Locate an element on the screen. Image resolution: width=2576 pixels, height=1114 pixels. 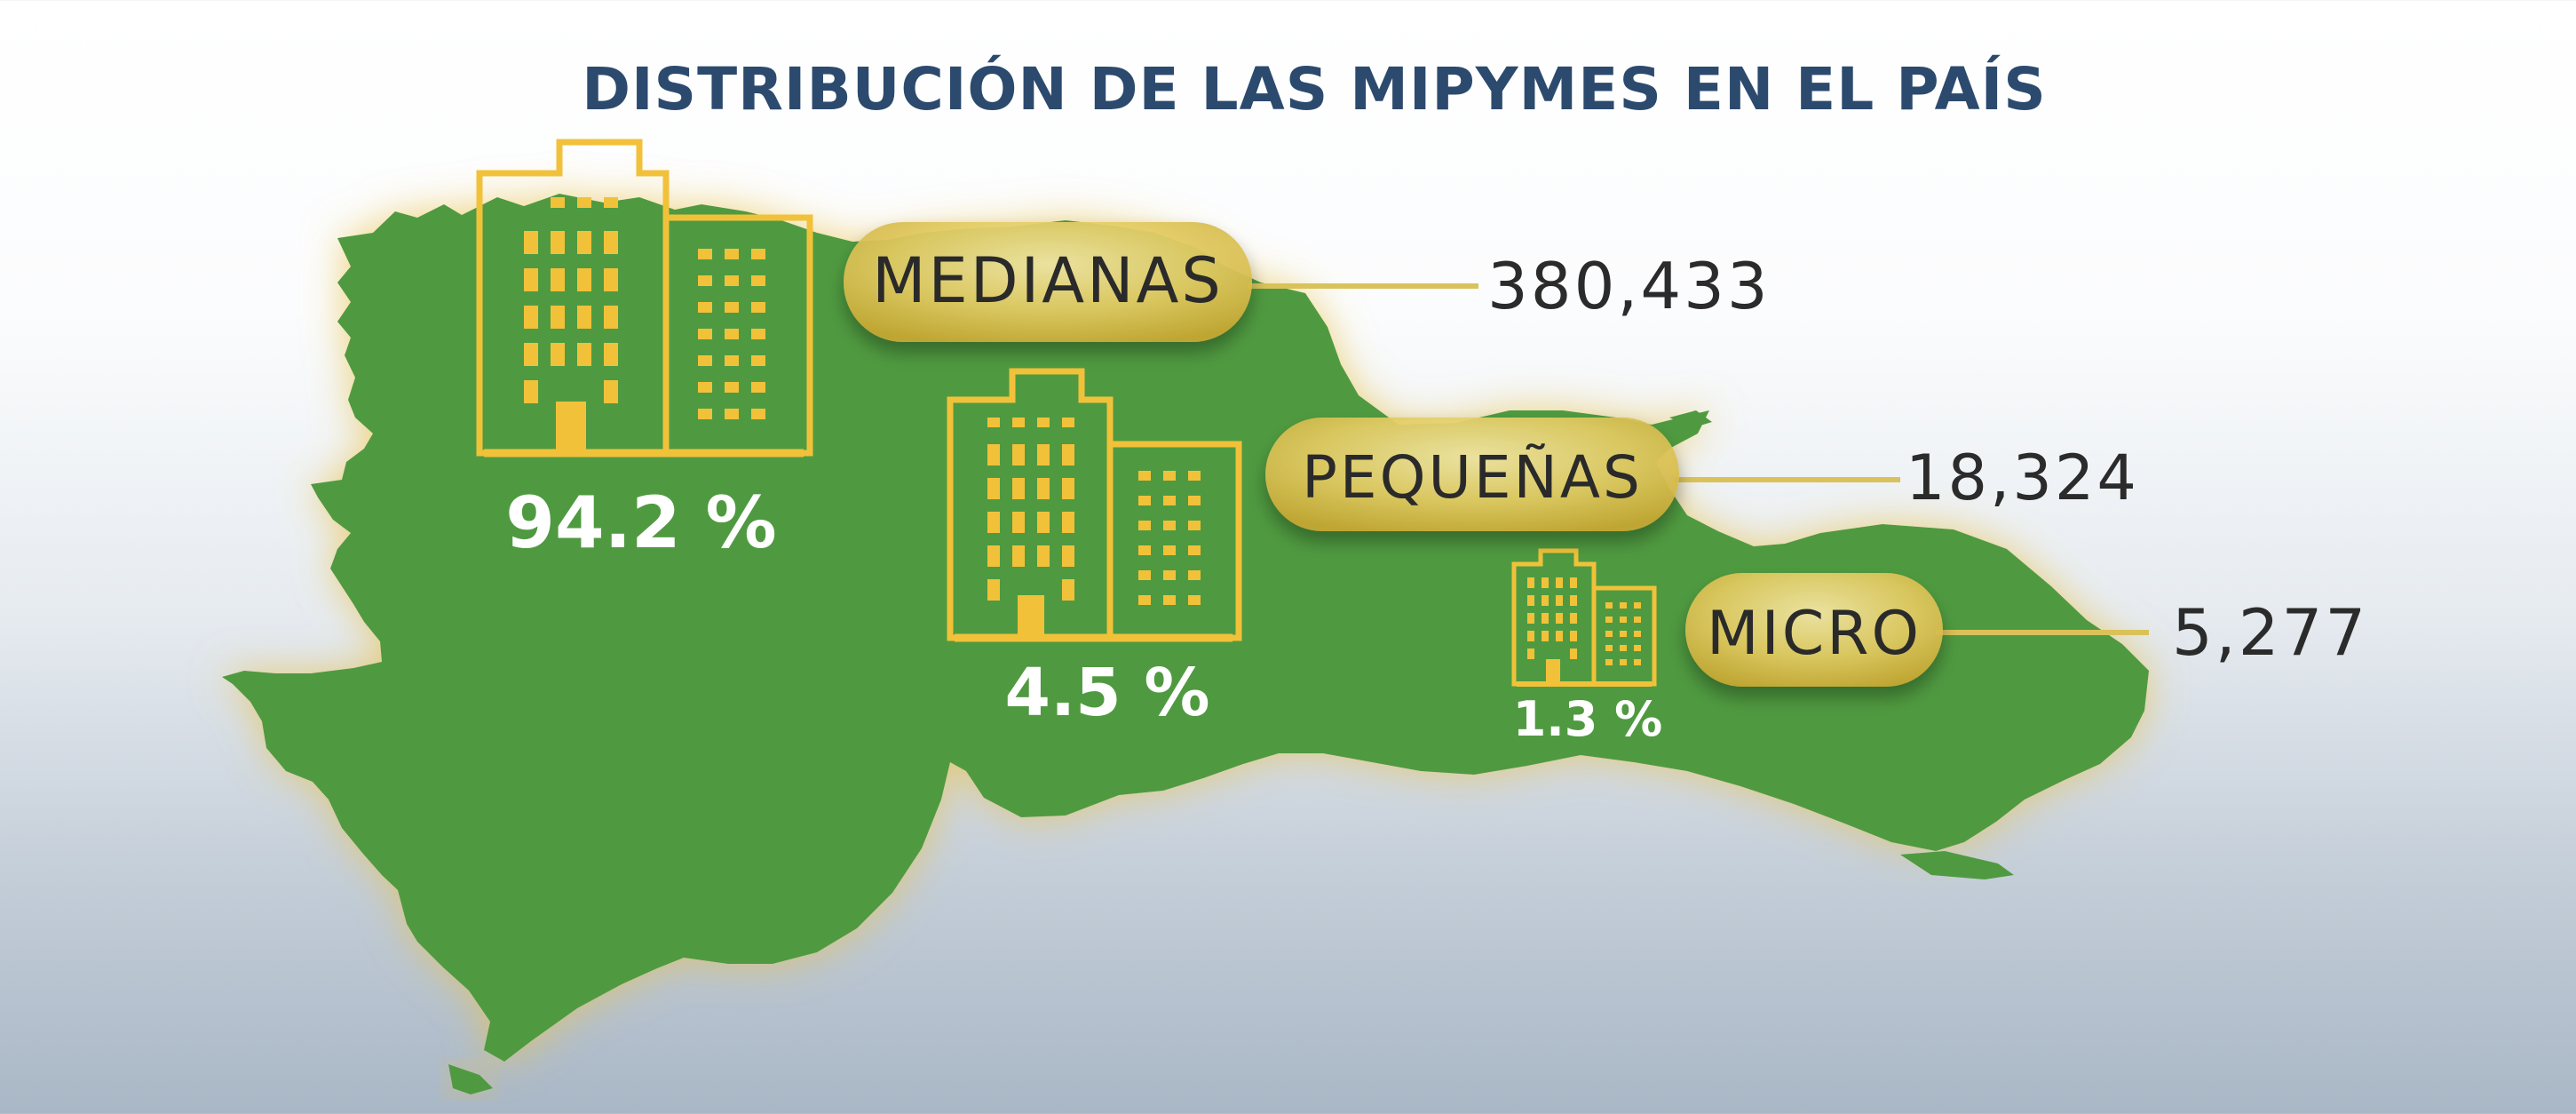
category-pill-pequenas: PEQUEÑAS is located at coordinates (1472, 474).